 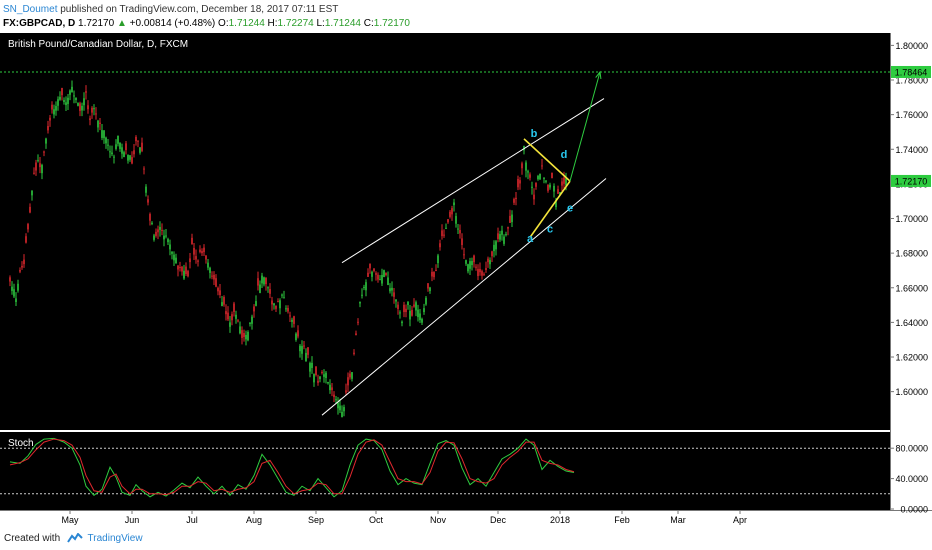 What do you see at coordinates (192, 520) in the screenshot?
I see `time-tick-label: Jul` at bounding box center [192, 520].